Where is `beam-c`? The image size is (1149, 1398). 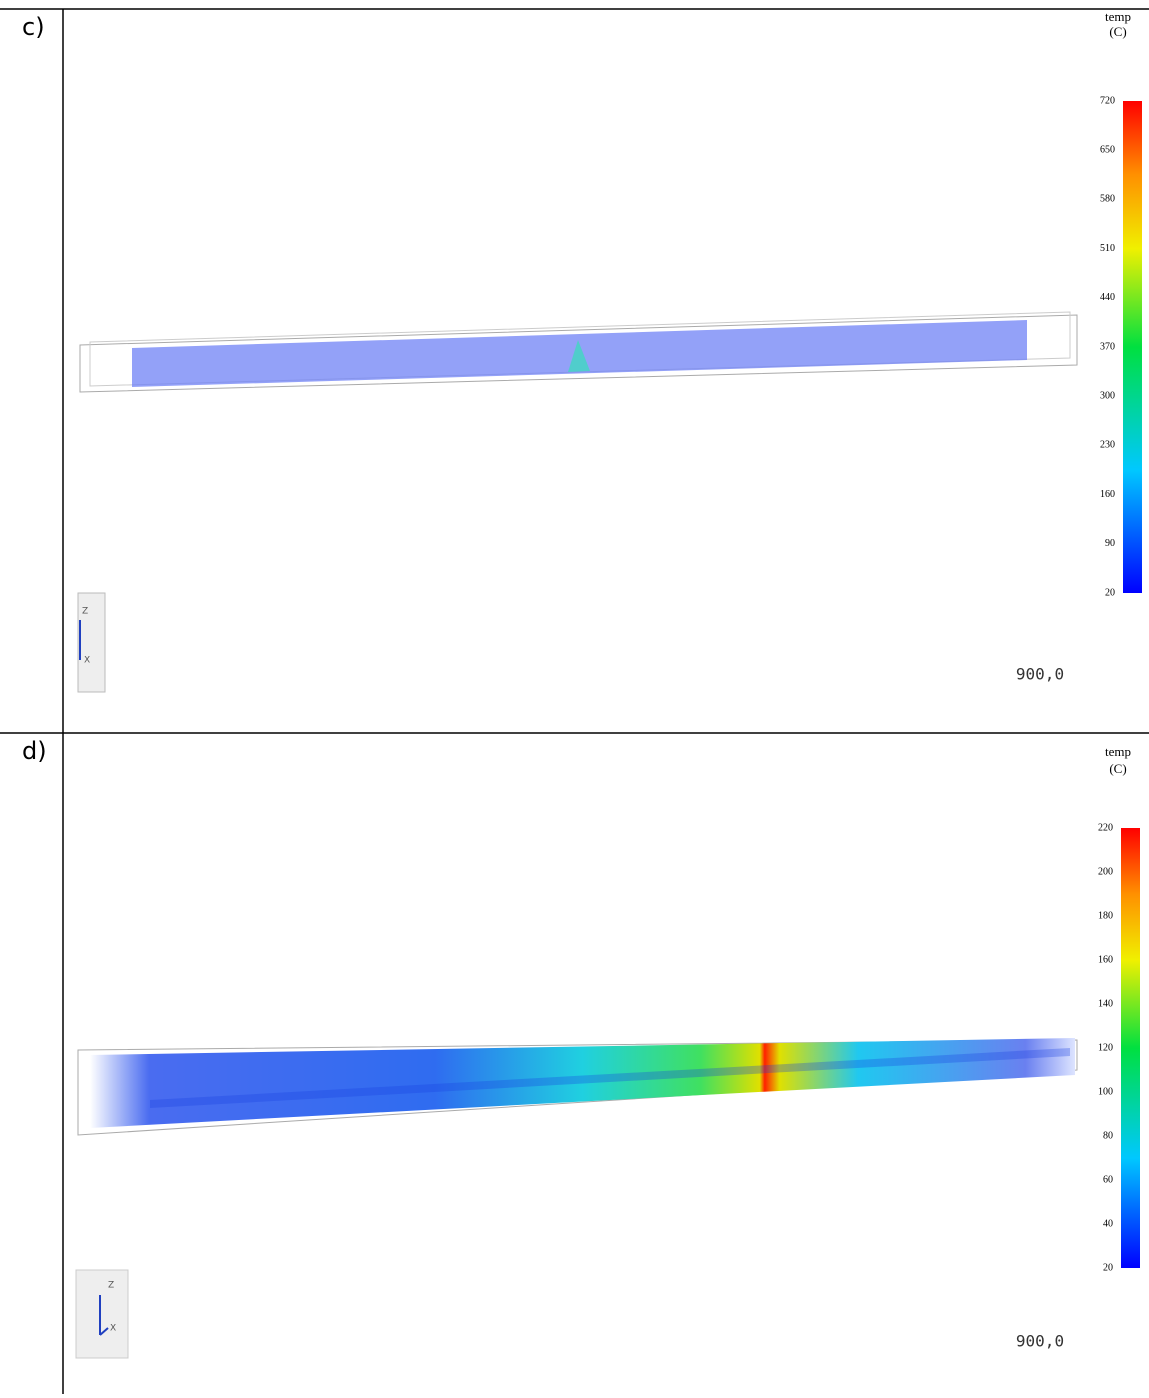
beam-c is located at coordinates (578, 352).